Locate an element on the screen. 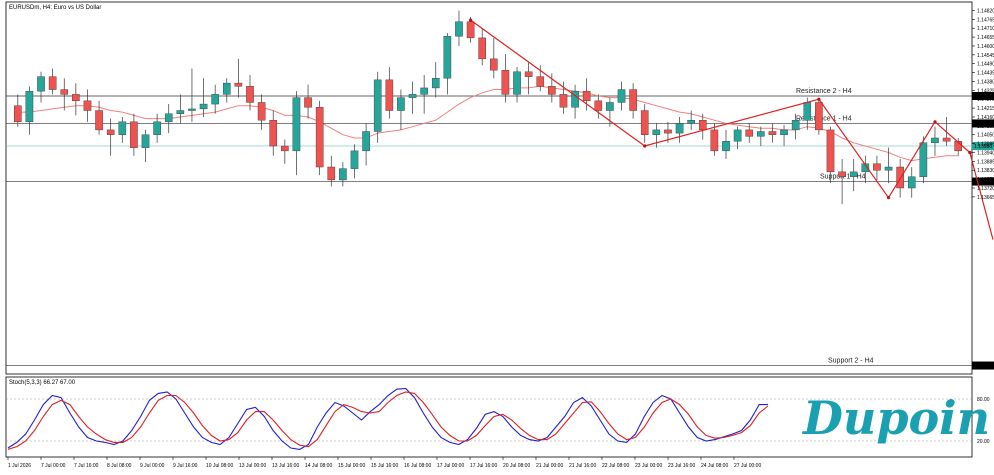 This screenshot has width=994, height=475. price-tick-label: 1.14545 is located at coordinates (985, 56).